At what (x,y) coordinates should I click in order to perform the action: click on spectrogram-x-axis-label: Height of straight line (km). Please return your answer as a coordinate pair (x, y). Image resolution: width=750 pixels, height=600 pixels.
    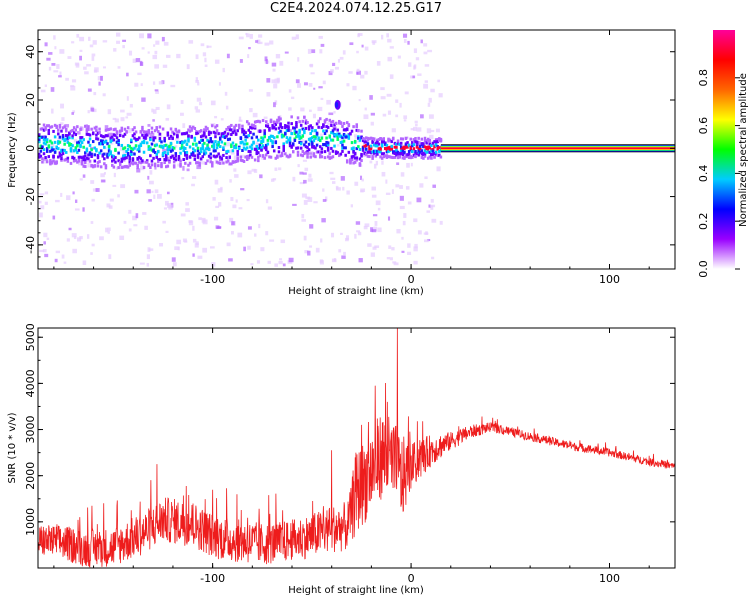
    Looking at the image, I should click on (356, 291).